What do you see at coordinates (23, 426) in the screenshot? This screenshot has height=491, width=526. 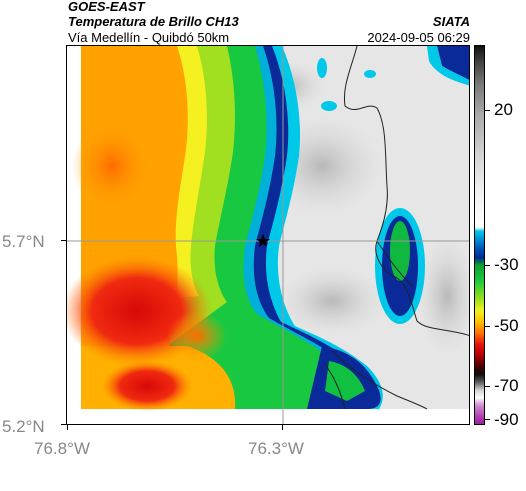 I see `lat-label-5.2: 5.2°N` at bounding box center [23, 426].